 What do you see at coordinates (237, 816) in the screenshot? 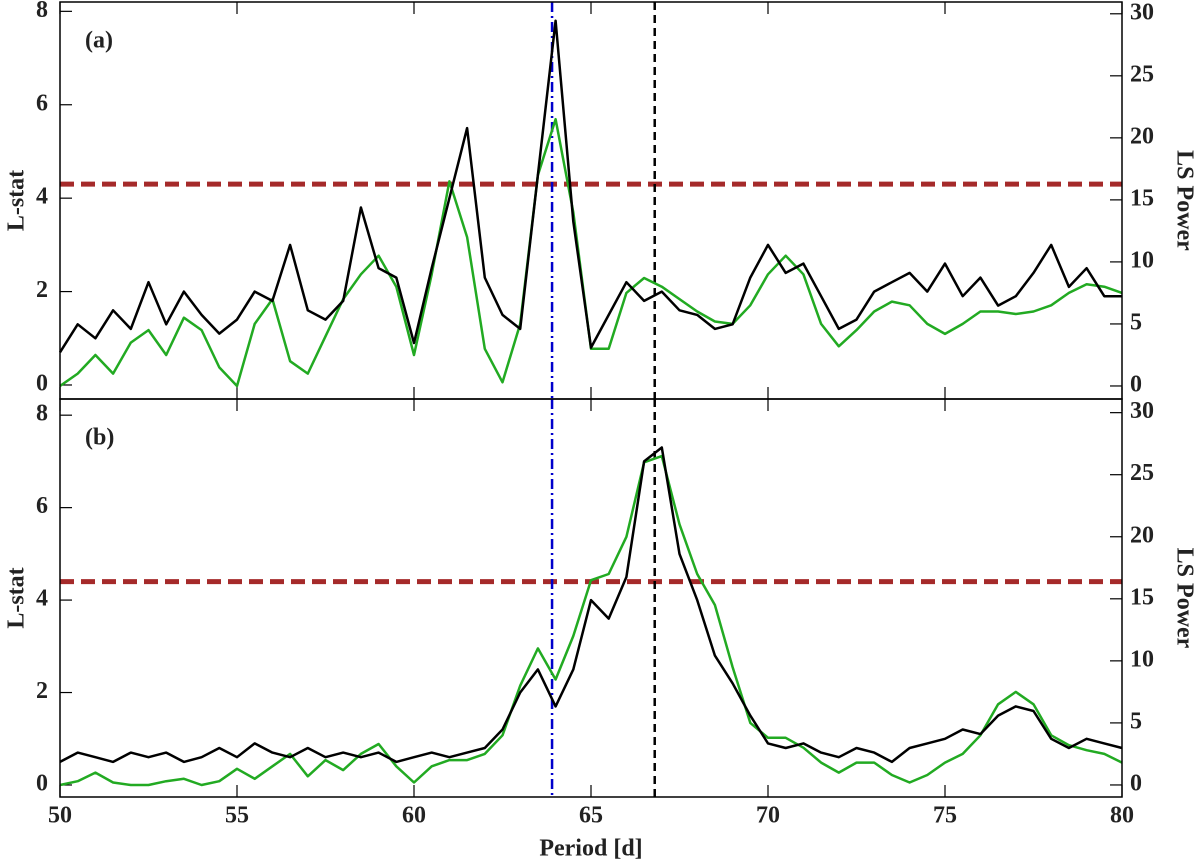
I see `x-tick-label: 55` at bounding box center [237, 816].